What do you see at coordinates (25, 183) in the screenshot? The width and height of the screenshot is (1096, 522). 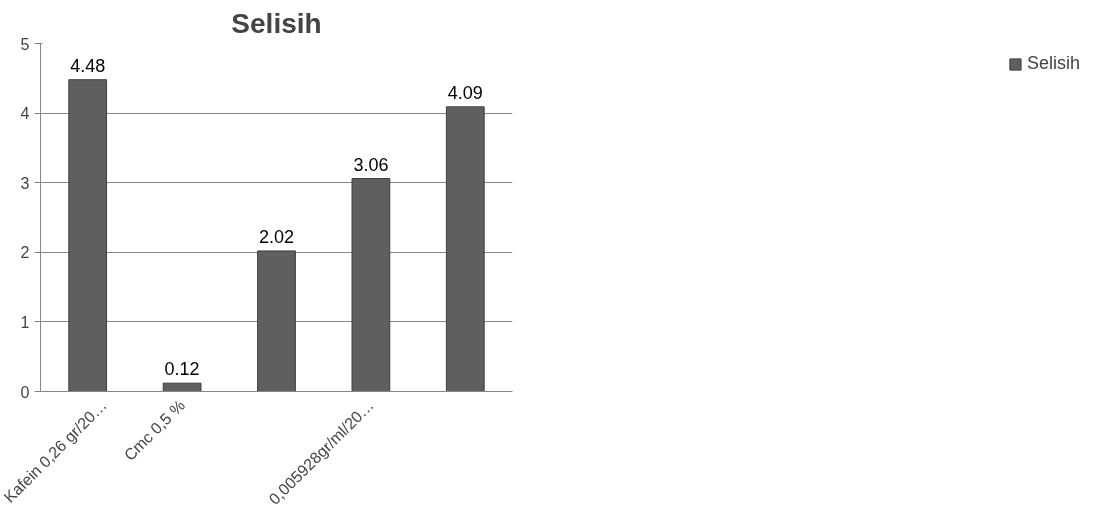 I see `y-tick-label: 3` at bounding box center [25, 183].